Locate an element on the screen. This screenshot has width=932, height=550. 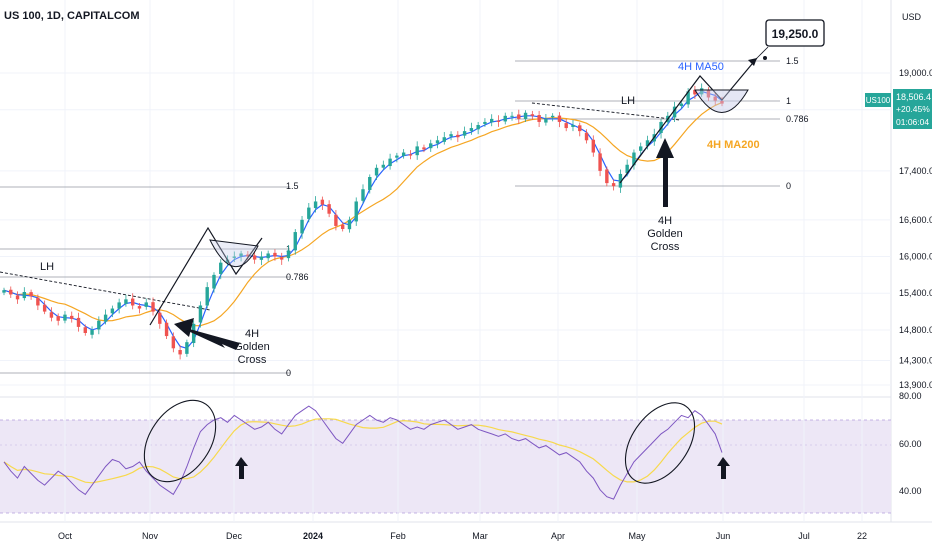
target-box: 19,250.0 is located at coordinates (795, 33).